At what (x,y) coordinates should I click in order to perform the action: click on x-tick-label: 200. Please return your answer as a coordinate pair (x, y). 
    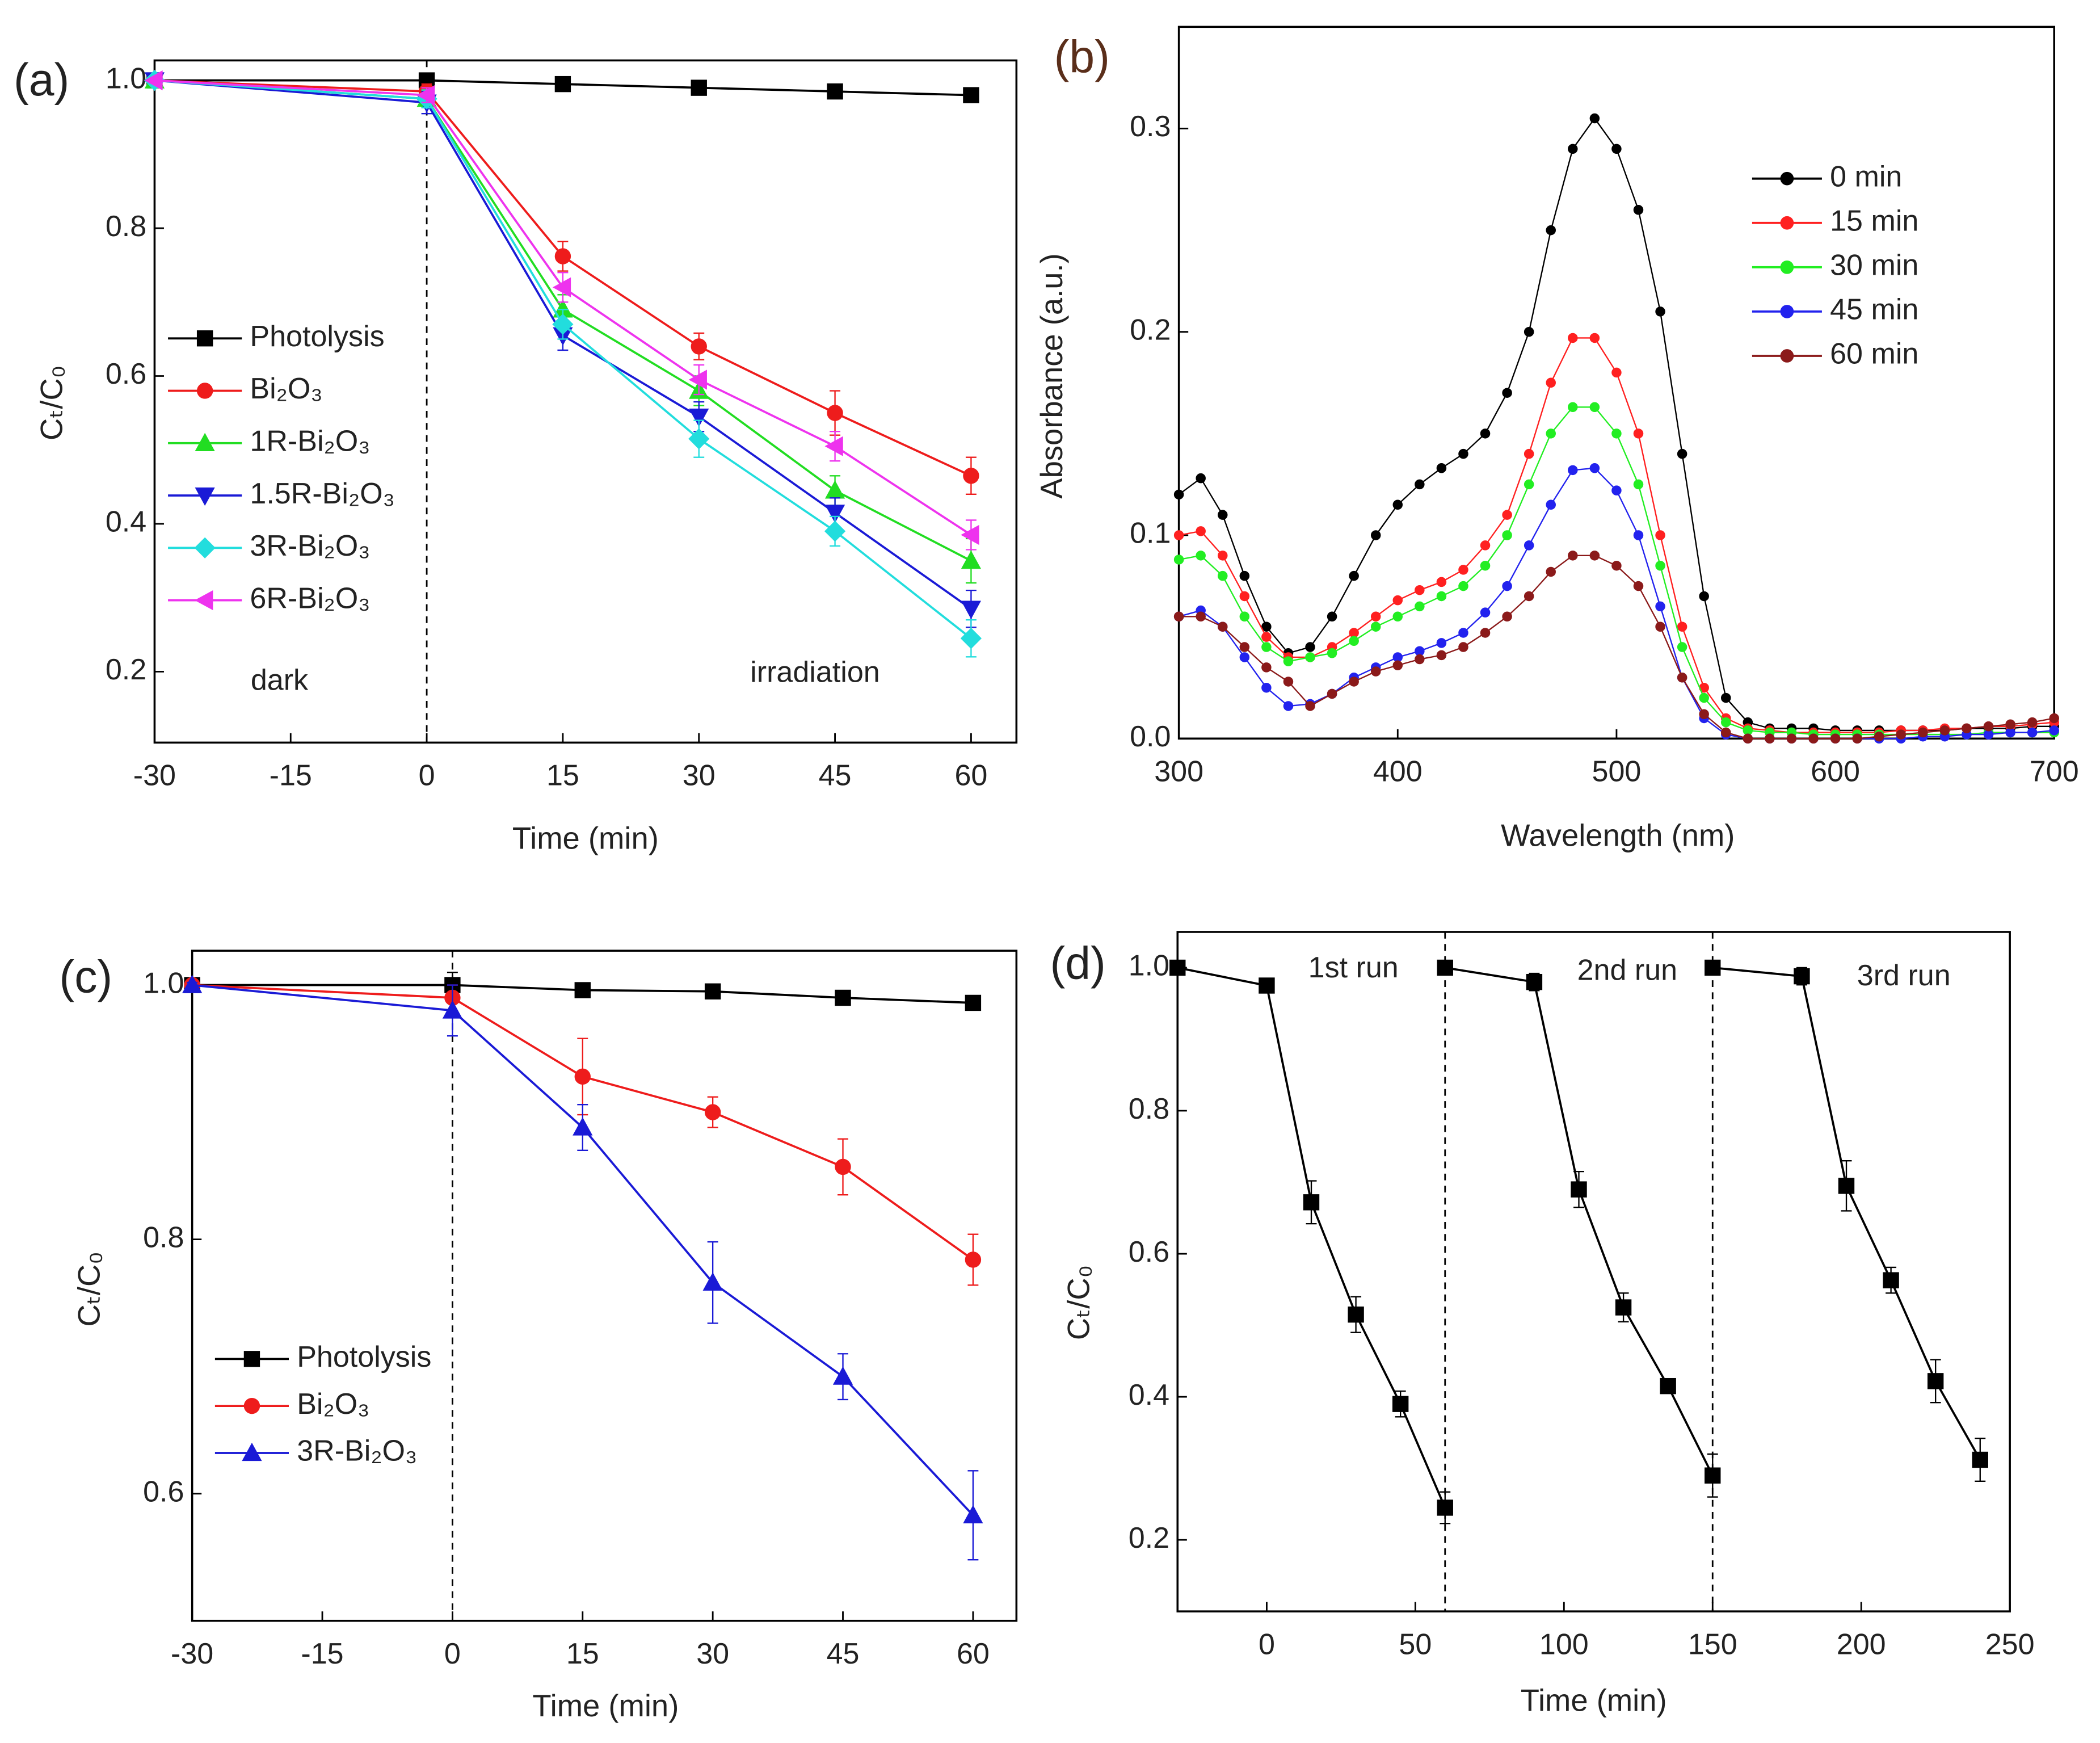
    Looking at the image, I should click on (1861, 1644).